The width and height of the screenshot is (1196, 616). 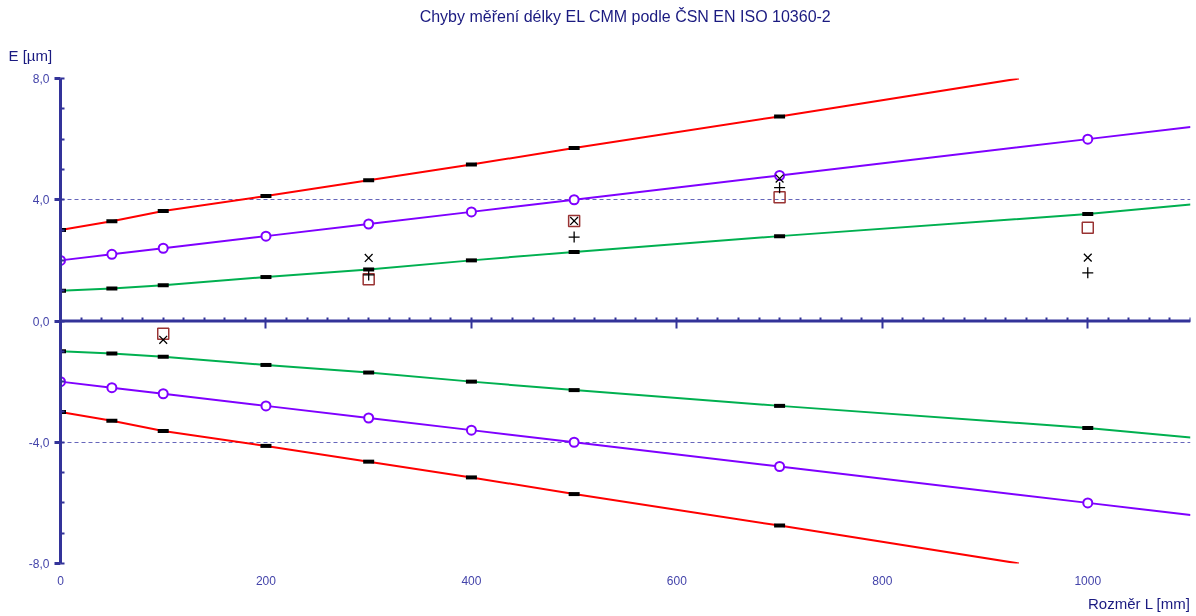 What do you see at coordinates (471, 580) in the screenshot?
I see `x-tick-label: 400` at bounding box center [471, 580].